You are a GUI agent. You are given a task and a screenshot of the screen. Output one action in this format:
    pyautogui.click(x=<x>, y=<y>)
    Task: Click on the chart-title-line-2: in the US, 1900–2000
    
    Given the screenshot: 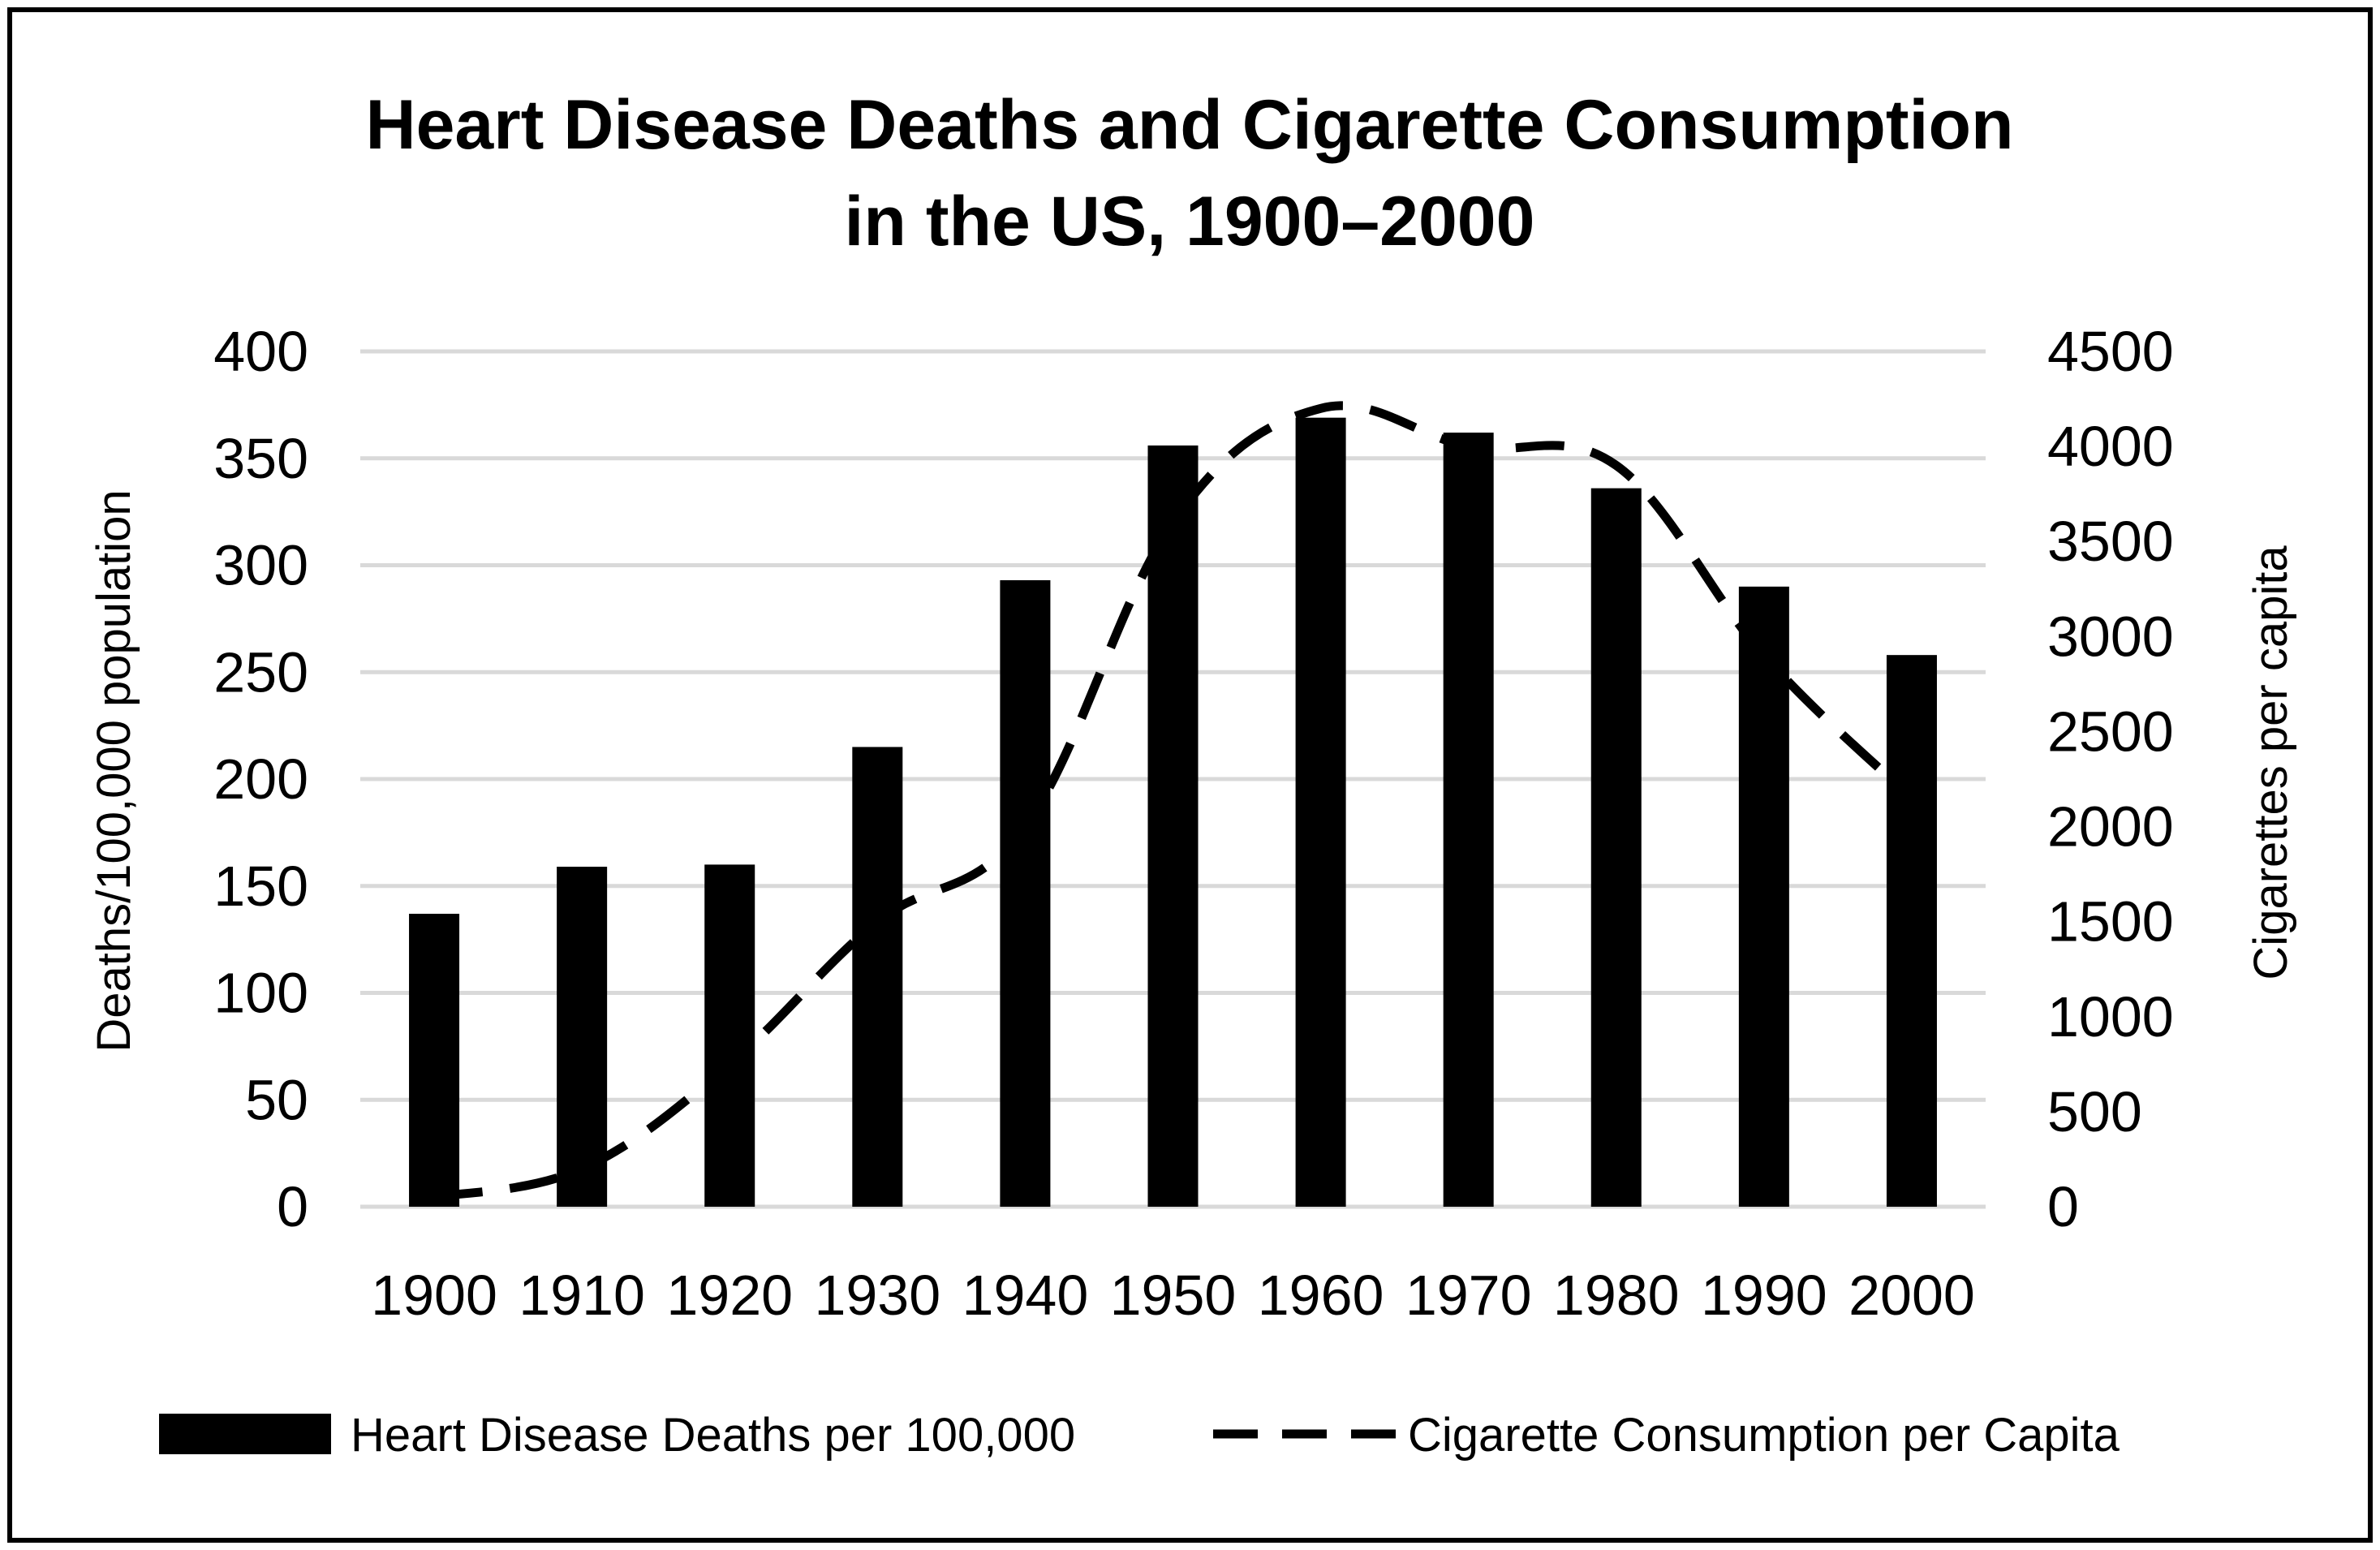 What is the action you would take?
    pyautogui.click(x=1190, y=221)
    